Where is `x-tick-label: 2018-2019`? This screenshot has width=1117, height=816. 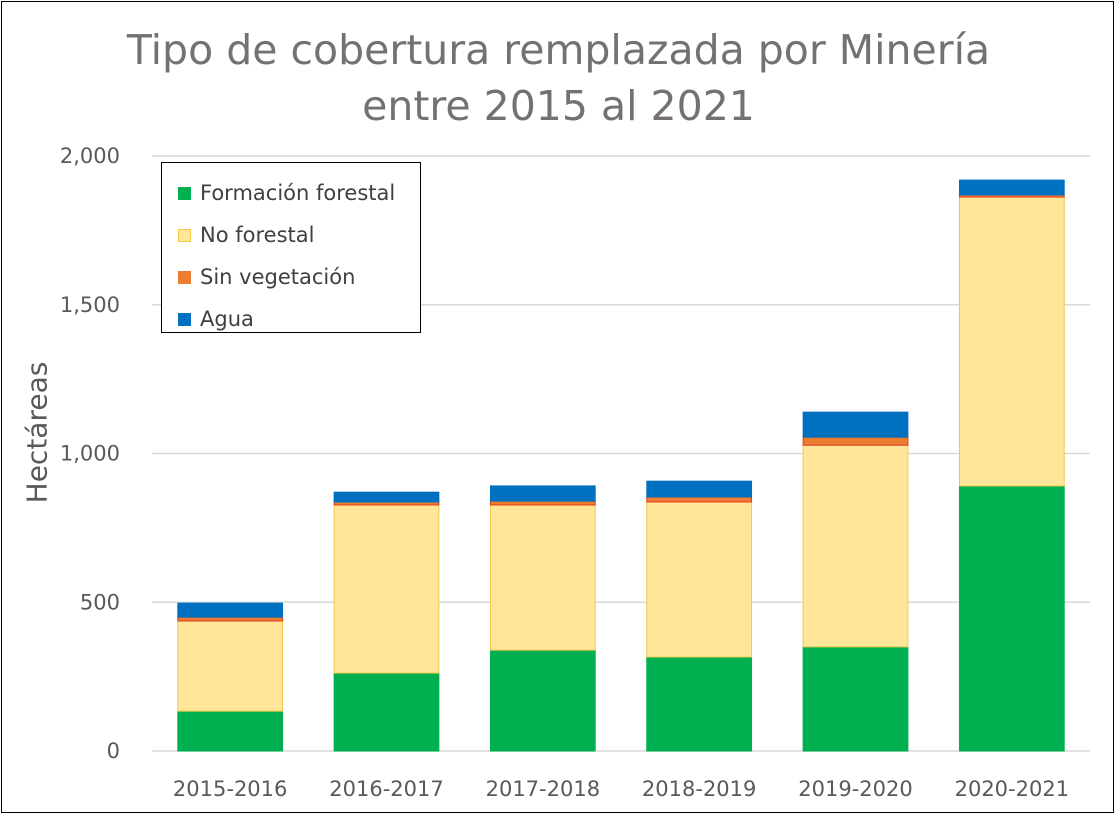 x-tick-label: 2018-2019 is located at coordinates (699, 789).